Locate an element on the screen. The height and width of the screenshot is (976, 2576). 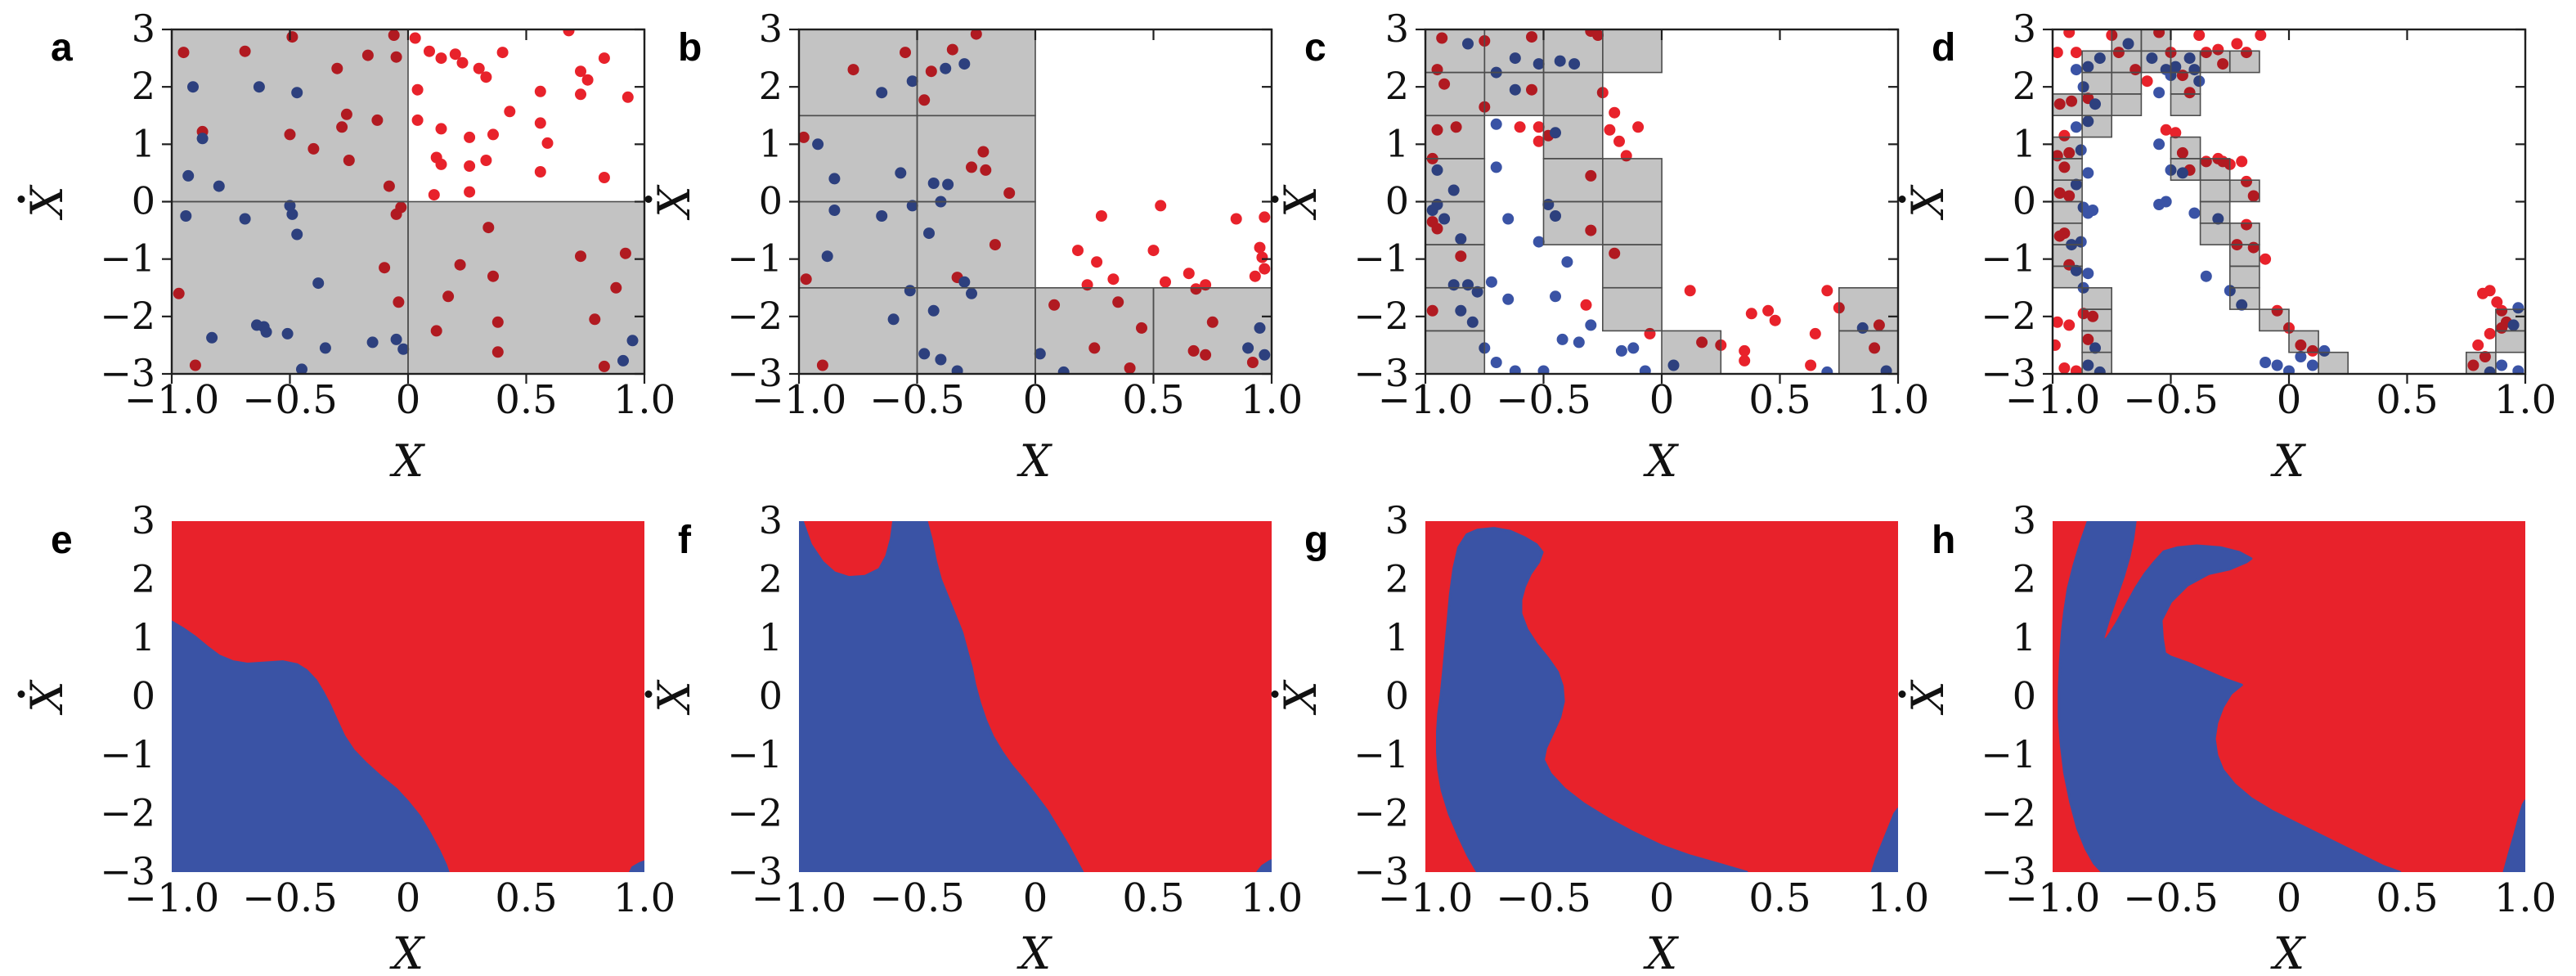
panel-g: 3 2 1 0 −1 −2 −3−1.0 −0.5 0 0.5 1.0 X Xg is located at coordinates (1600, 737).